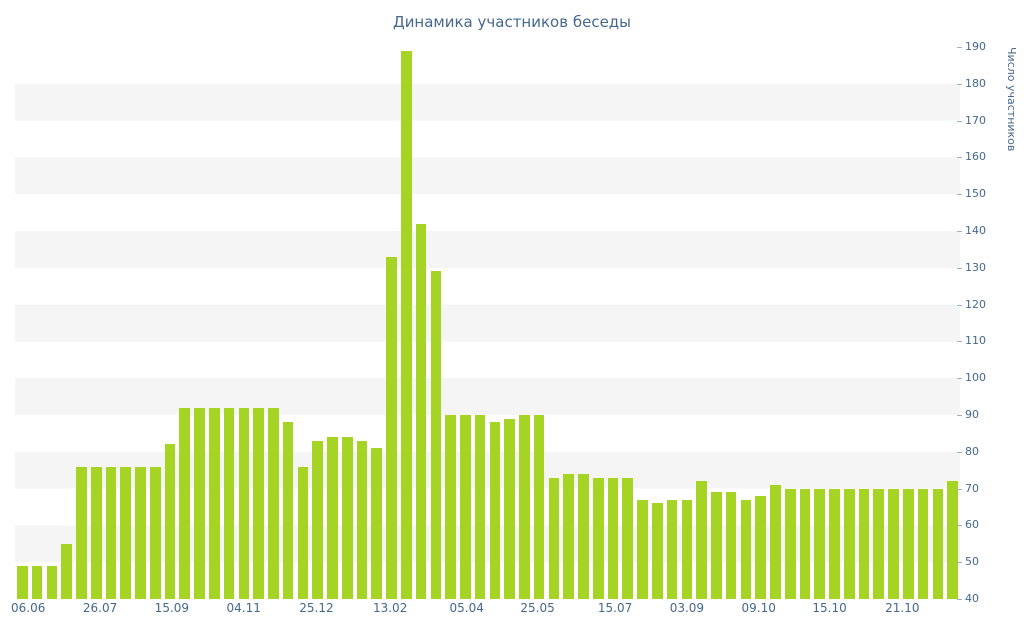 The image size is (1024, 640). What do you see at coordinates (972, 525) in the screenshot?
I see `y-axis-tick-label: 60` at bounding box center [972, 525].